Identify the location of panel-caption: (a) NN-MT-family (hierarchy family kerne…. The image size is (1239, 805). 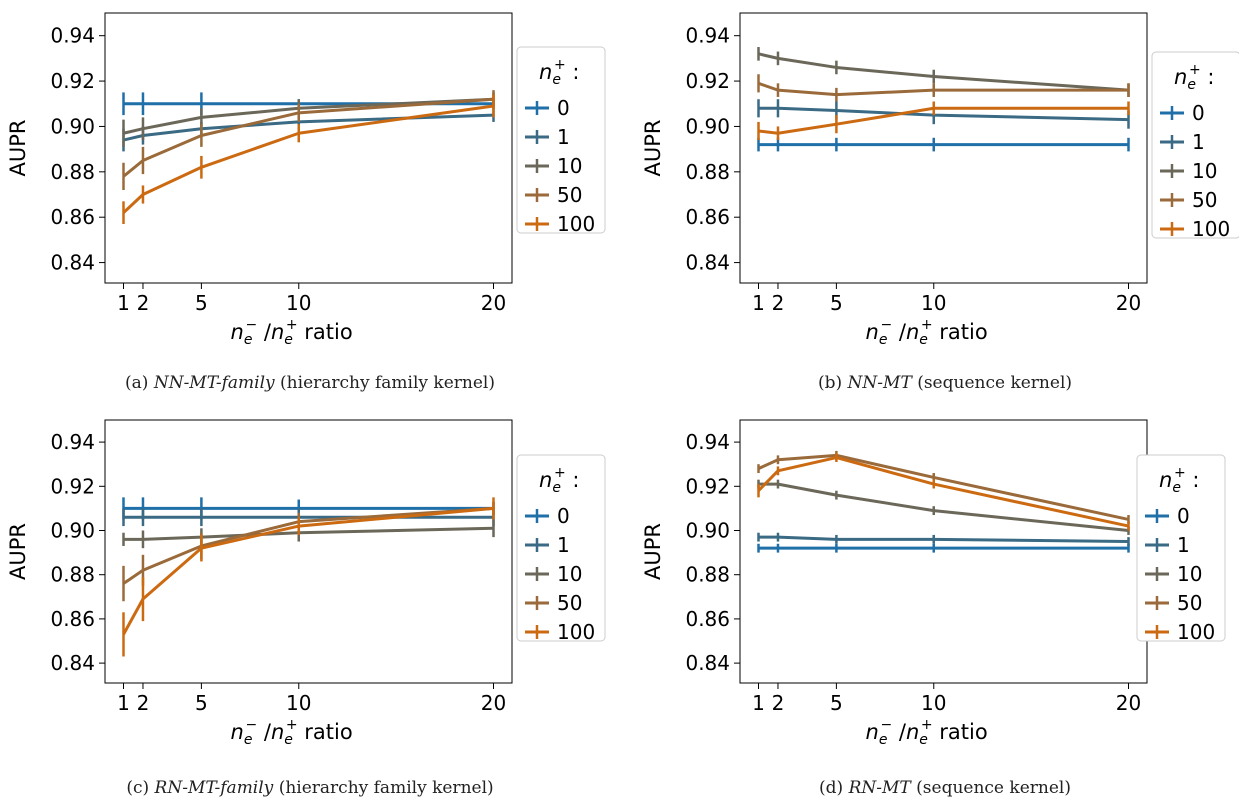
(310, 383).